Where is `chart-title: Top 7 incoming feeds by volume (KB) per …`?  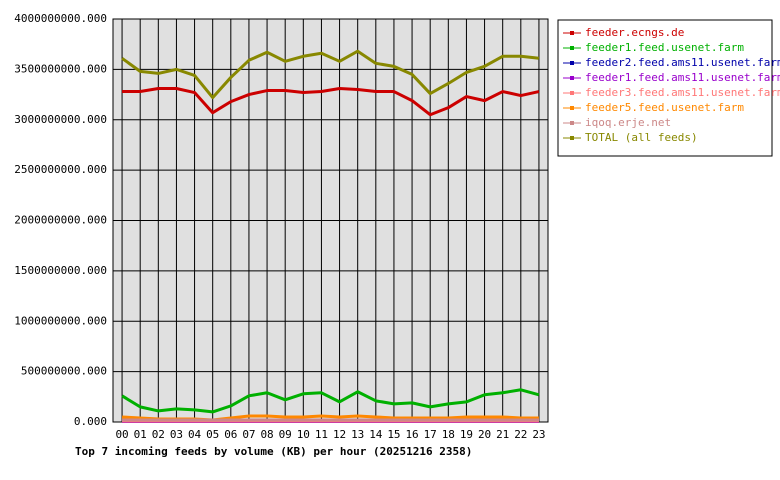 chart-title: Top 7 incoming feeds by volume (KB) per … is located at coordinates (273, 451).